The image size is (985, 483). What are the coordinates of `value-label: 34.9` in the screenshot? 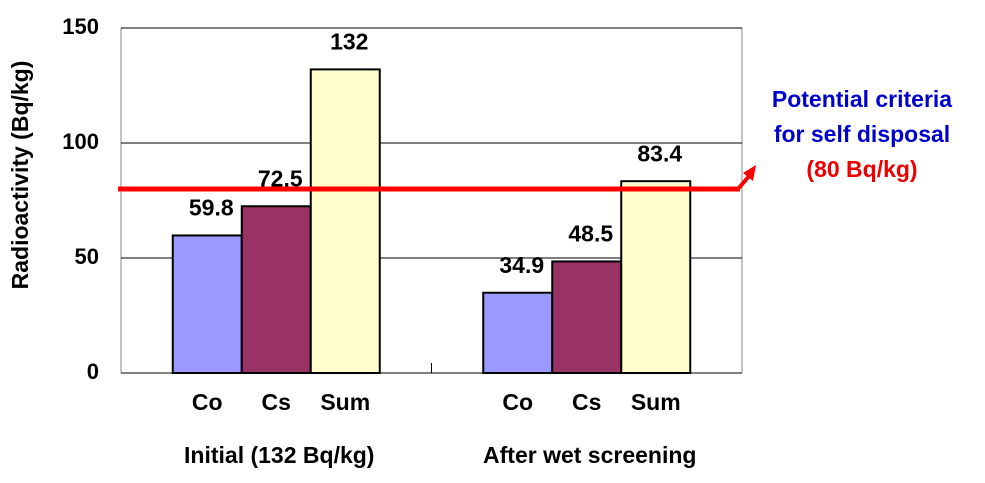 It's located at (521, 265).